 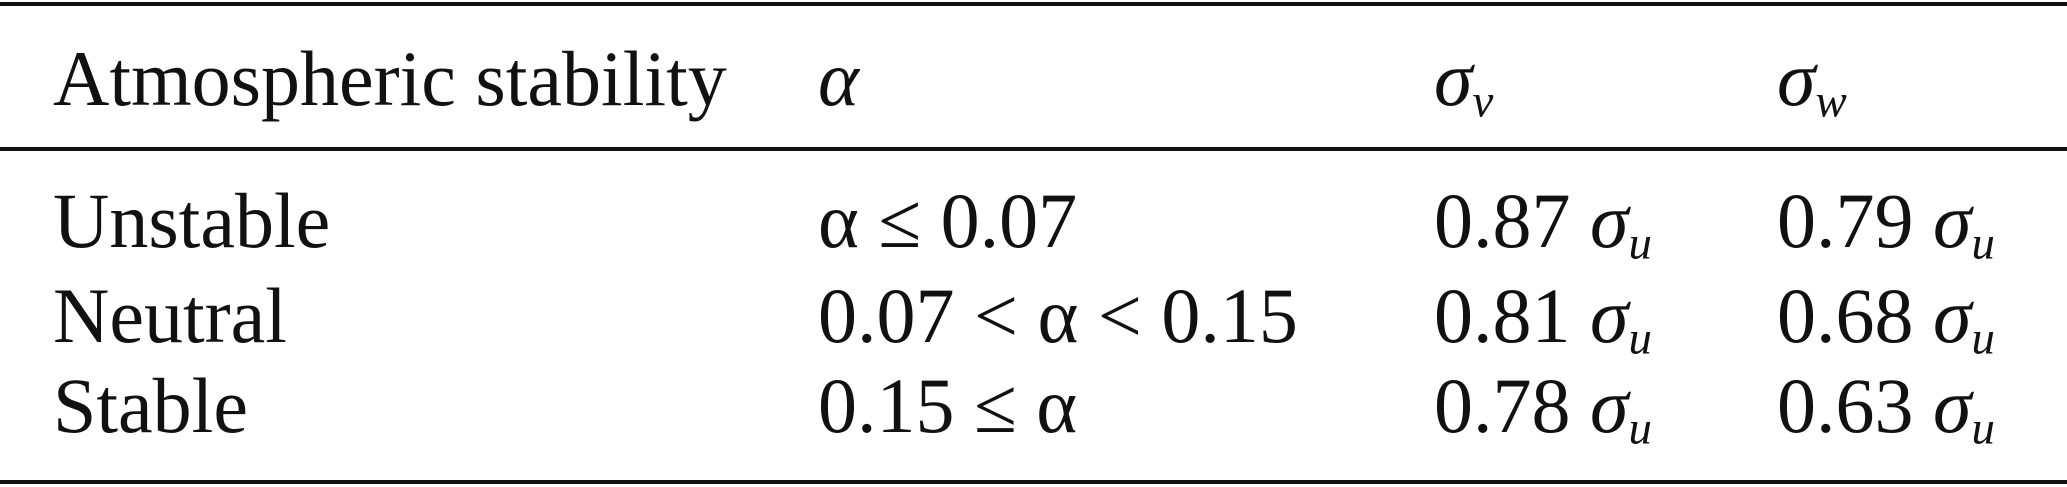 I want to click on sigma-v-cell: 0.78 σu, so click(x=1543, y=408).